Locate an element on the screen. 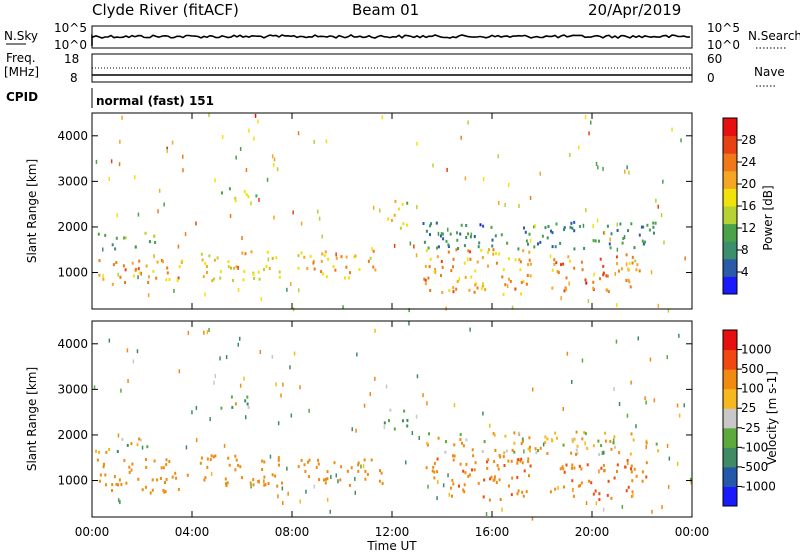  time-tick-label: 08:00 is located at coordinates (292, 532).